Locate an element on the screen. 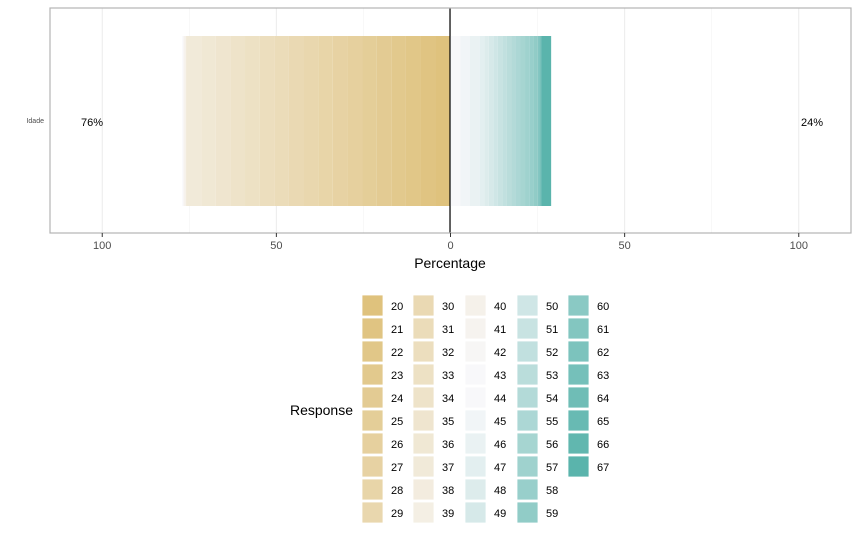  legend-label-27: 27 is located at coordinates (397, 468).